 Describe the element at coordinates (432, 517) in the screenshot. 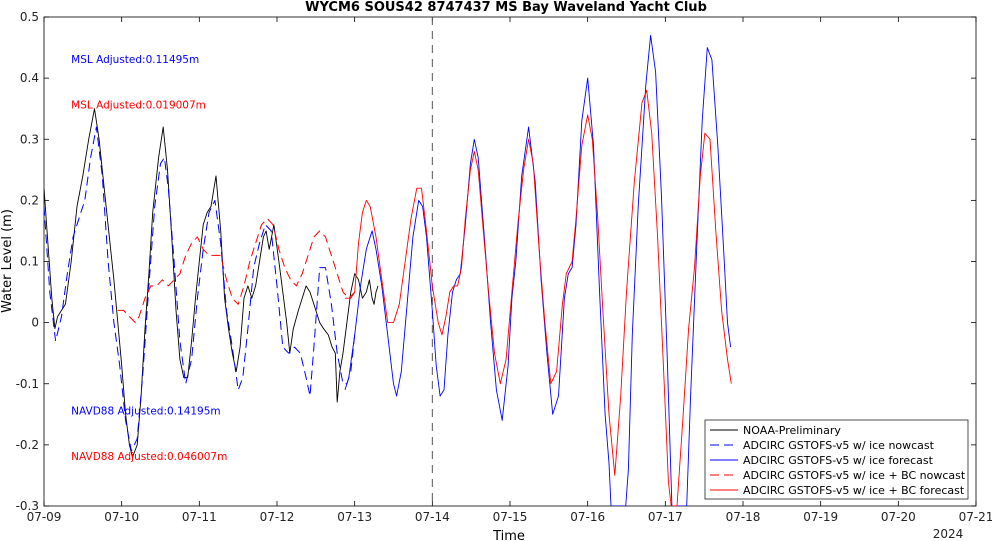

I see `x-tick-label: 07-14` at that location.